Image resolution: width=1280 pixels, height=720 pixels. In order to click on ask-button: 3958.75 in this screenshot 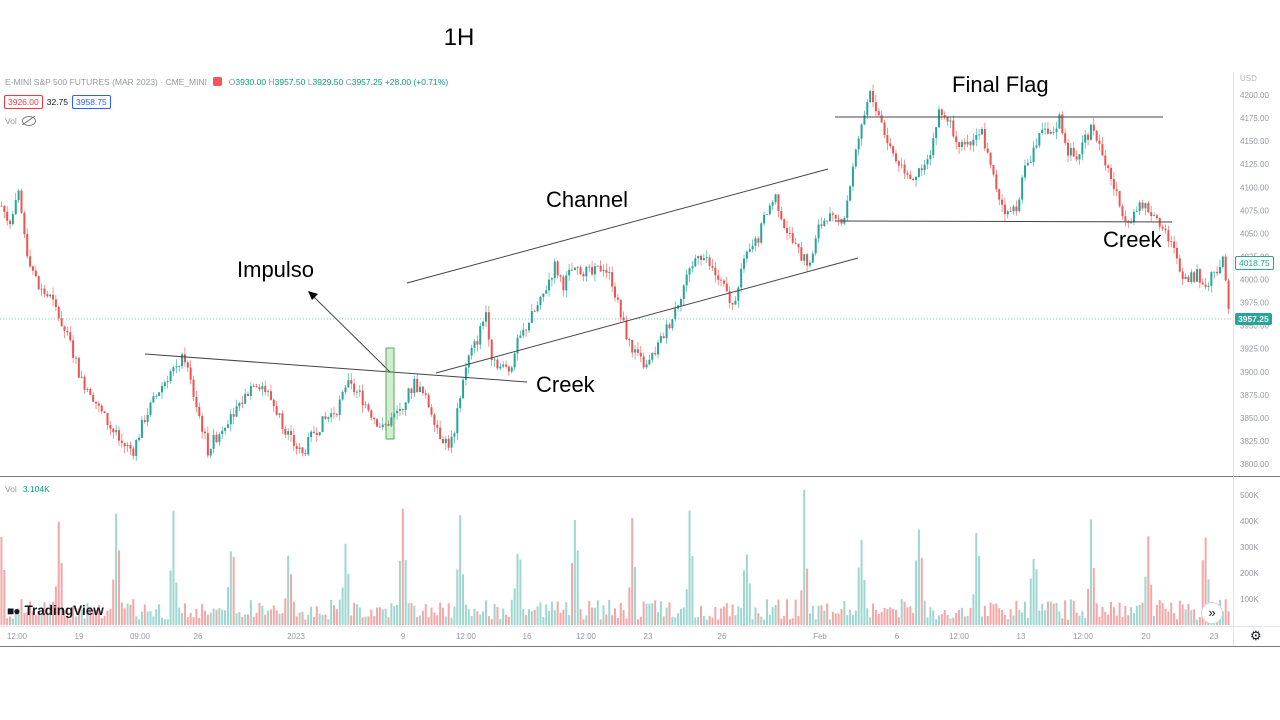, I will do `click(91, 102)`.